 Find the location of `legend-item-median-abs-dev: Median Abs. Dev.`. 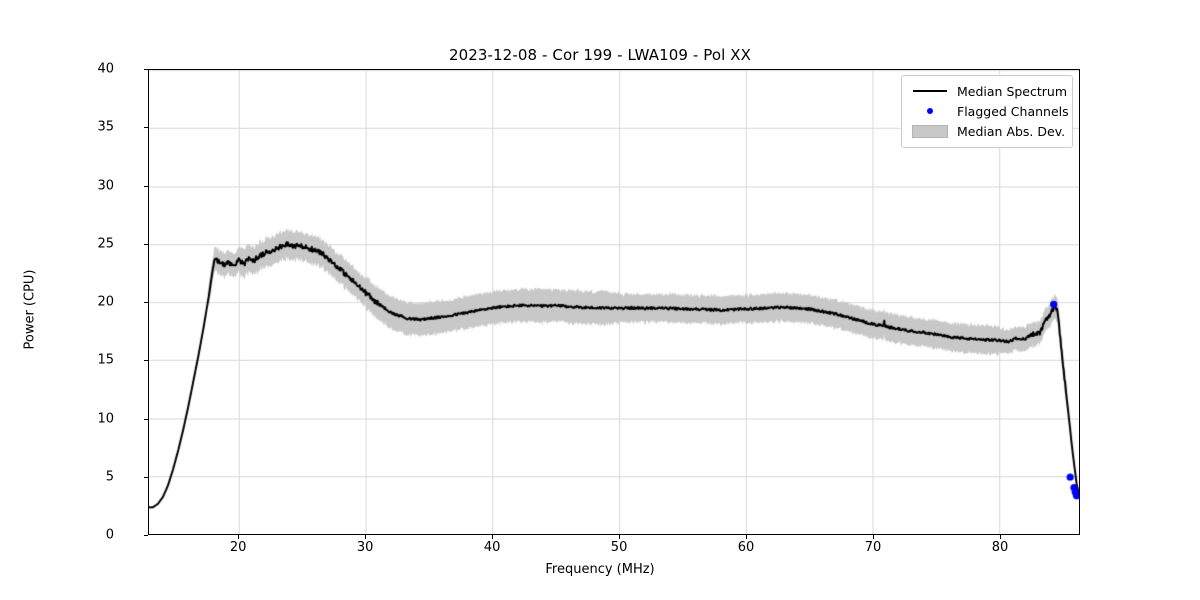

legend-item-median-abs-dev: Median Abs. Dev. is located at coordinates (987, 131).